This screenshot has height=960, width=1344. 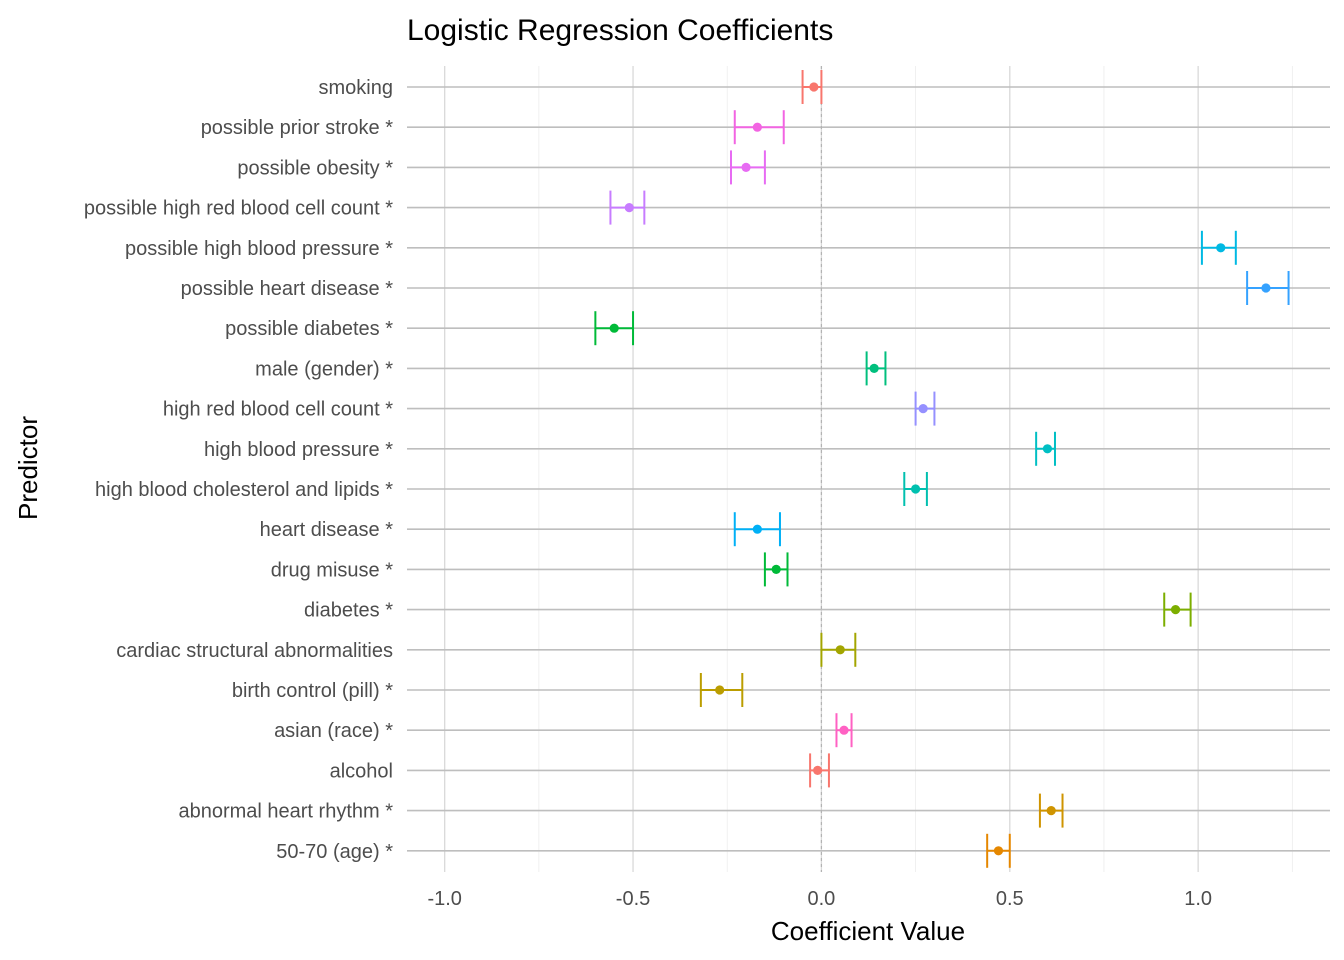 What do you see at coordinates (361, 771) in the screenshot?
I see `y-tick-label: alcohol` at bounding box center [361, 771].